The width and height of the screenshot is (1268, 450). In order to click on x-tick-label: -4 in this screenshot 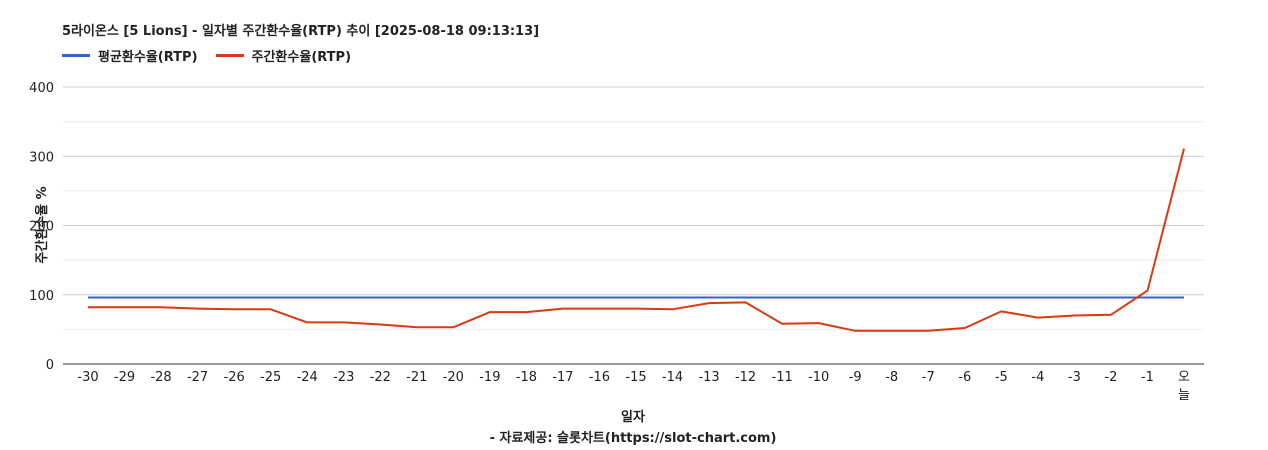, I will do `click(1037, 377)`.